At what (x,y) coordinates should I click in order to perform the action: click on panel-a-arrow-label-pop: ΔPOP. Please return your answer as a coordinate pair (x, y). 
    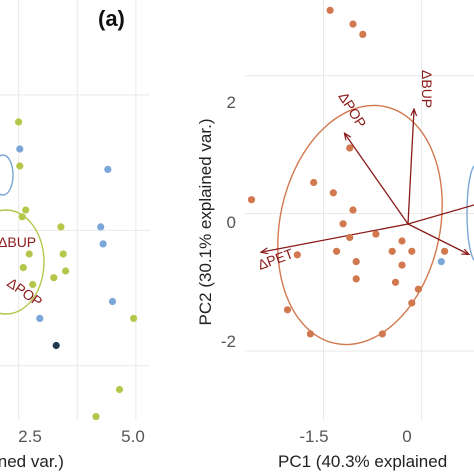
    Looking at the image, I should click on (24, 291).